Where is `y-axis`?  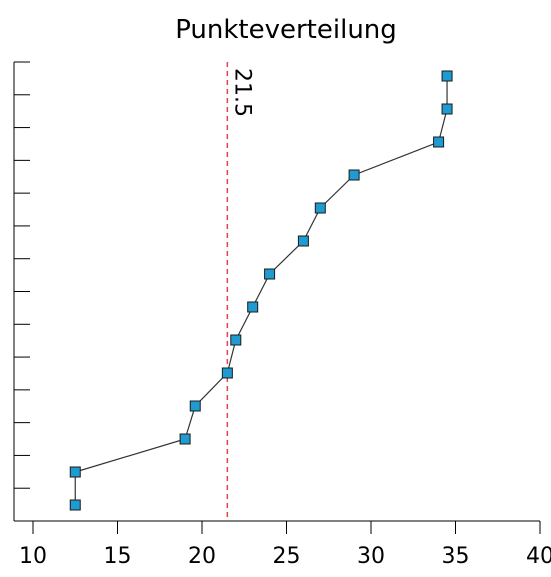 y-axis is located at coordinates (21, 291).